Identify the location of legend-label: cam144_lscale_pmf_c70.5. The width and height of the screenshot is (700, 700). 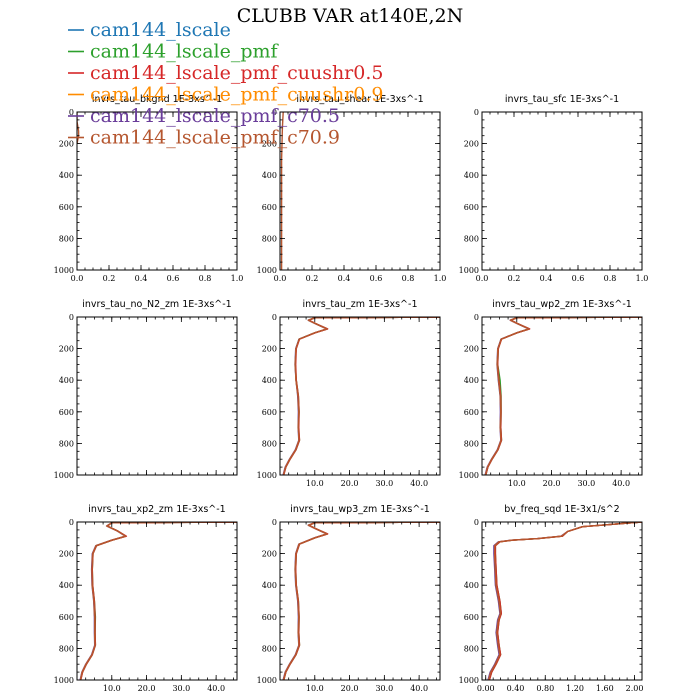
(215, 116).